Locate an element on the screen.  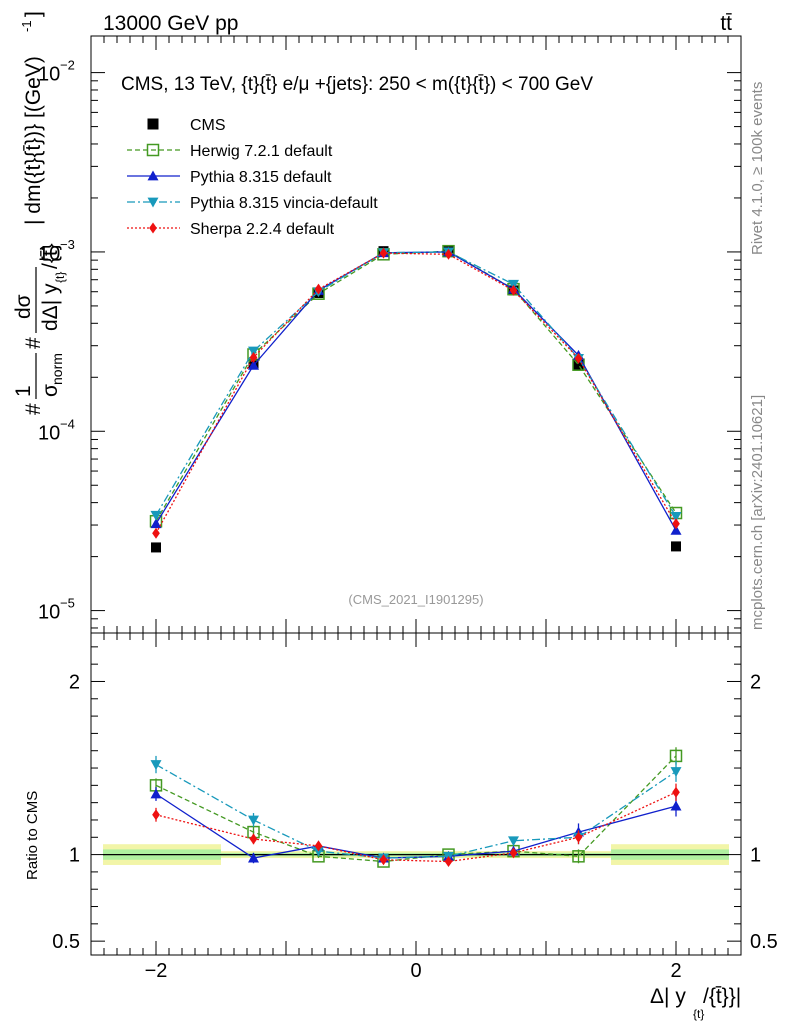
mcplots-label: mcplots.cern.ch [arXiv:2401.10621] is located at coordinates (757, 512).